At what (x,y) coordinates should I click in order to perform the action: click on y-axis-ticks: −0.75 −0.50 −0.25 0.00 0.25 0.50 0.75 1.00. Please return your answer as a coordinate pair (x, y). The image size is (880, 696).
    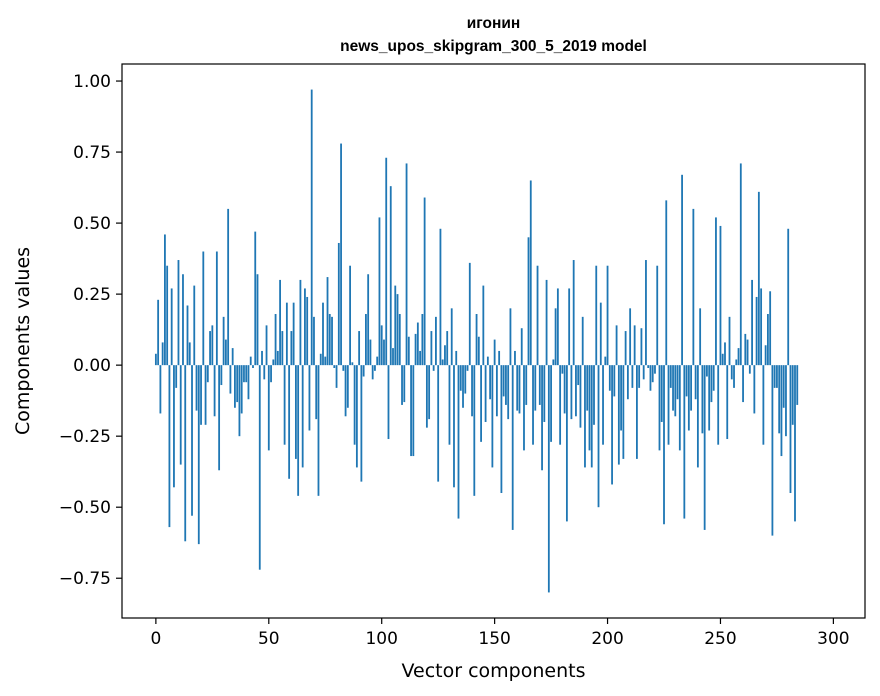
    Looking at the image, I should click on (90, 330).